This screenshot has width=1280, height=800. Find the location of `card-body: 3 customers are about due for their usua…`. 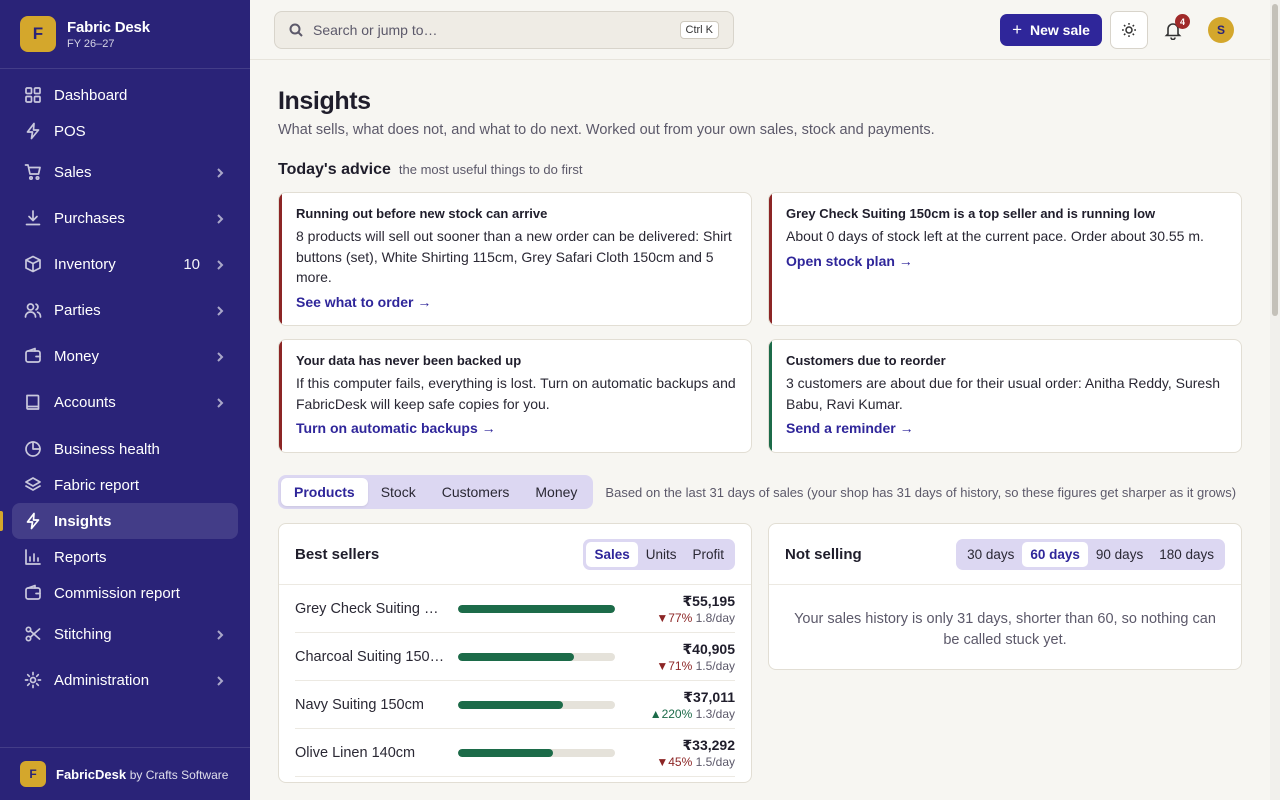

card-body: 3 customers are about due for their usua… is located at coordinates (1003, 393).